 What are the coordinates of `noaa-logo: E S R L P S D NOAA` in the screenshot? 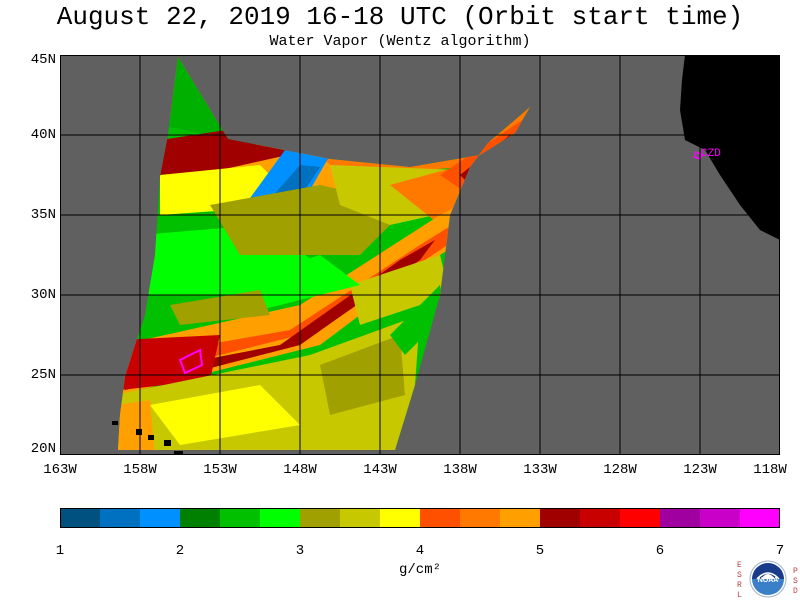 It's located at (767, 580).